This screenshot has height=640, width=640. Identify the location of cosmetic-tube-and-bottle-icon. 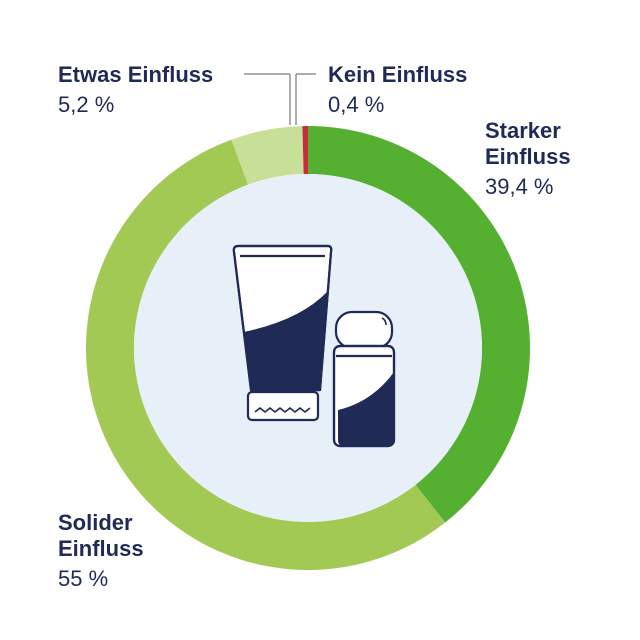
(314, 346).